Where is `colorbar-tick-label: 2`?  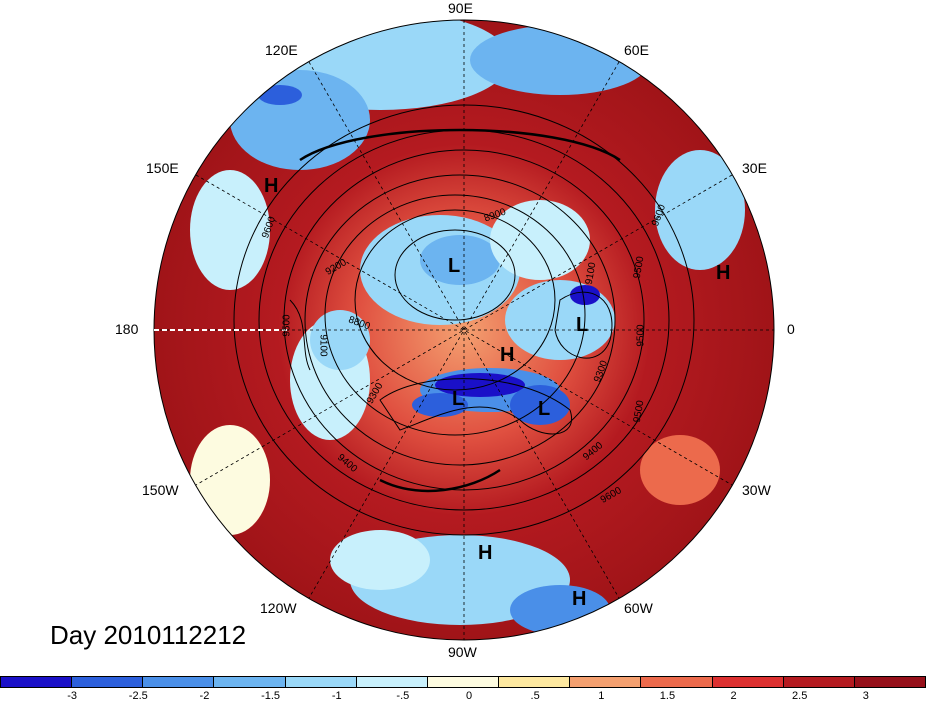 colorbar-tick-label: 2 is located at coordinates (733, 696).